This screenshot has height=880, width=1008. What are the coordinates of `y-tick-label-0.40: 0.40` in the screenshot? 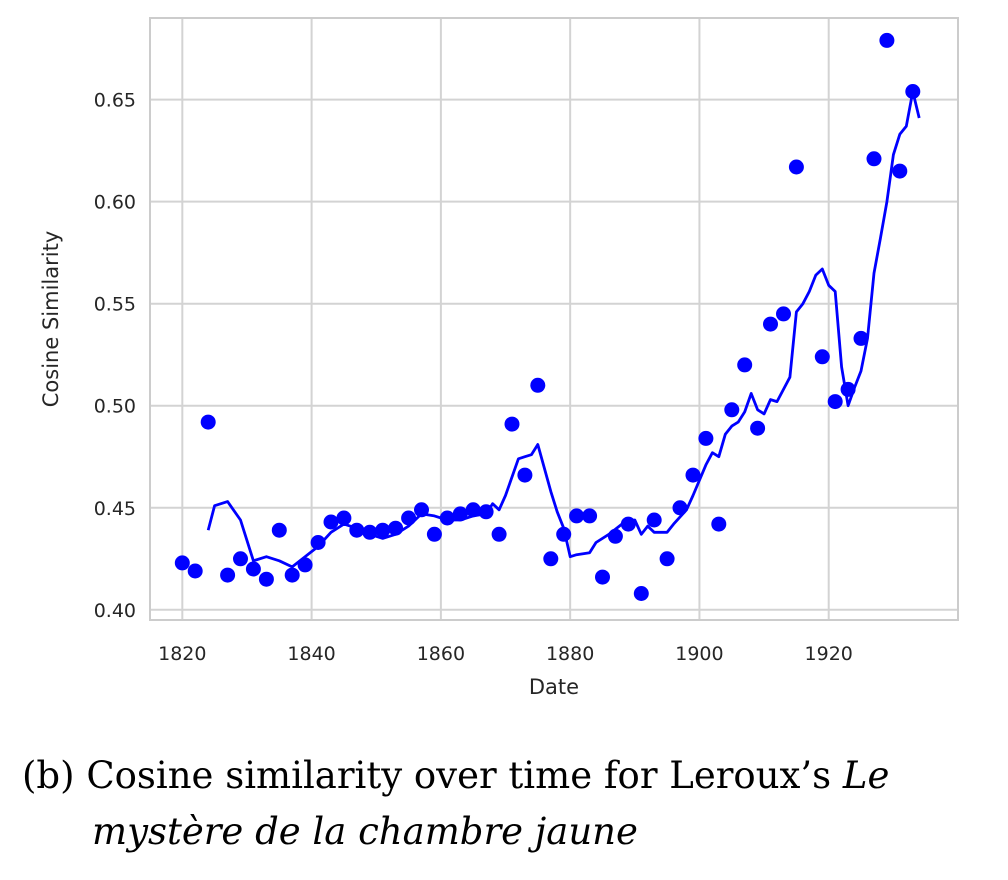 It's located at (115, 611).